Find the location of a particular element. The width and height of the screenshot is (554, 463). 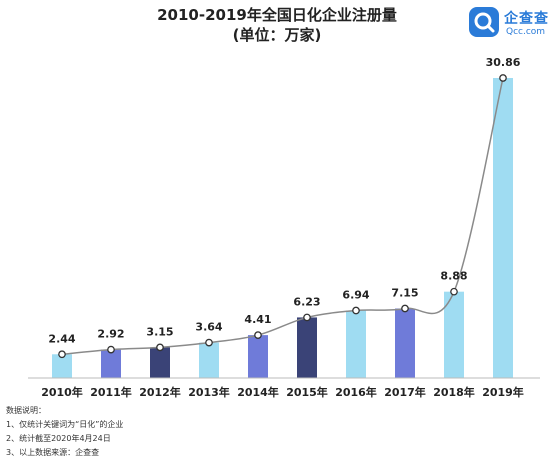

x-tick-label: 2012年 is located at coordinates (160, 392).